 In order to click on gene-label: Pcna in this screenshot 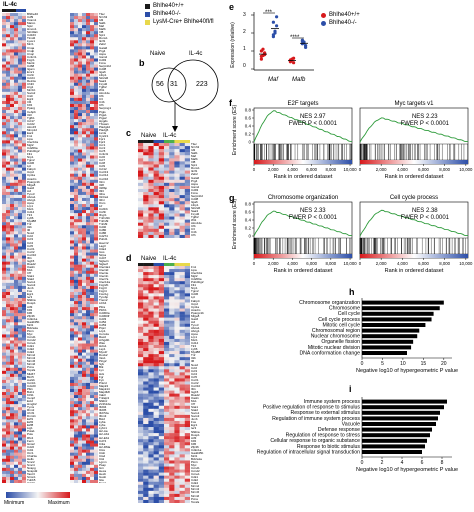, I will do `click(30, 368)`.